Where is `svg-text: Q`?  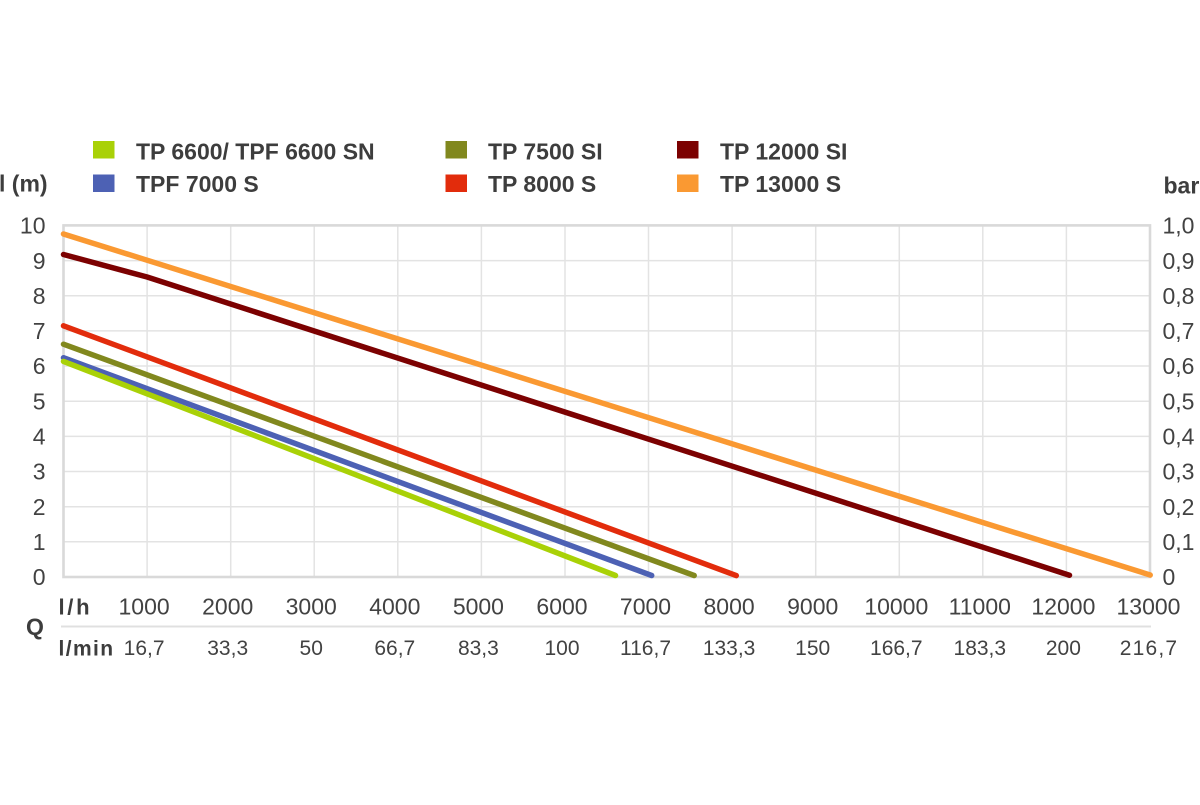 svg-text: Q is located at coordinates (35, 627).